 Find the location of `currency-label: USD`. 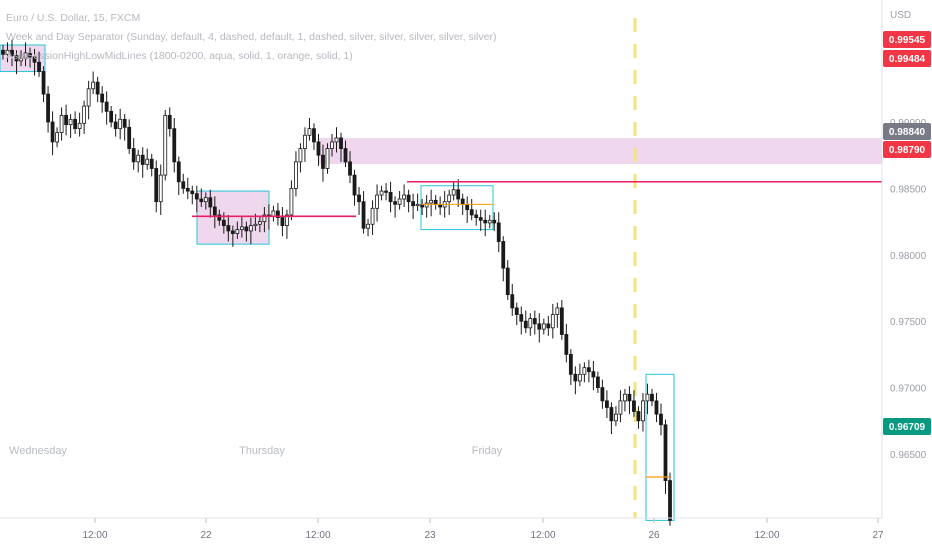

currency-label: USD is located at coordinates (900, 15).